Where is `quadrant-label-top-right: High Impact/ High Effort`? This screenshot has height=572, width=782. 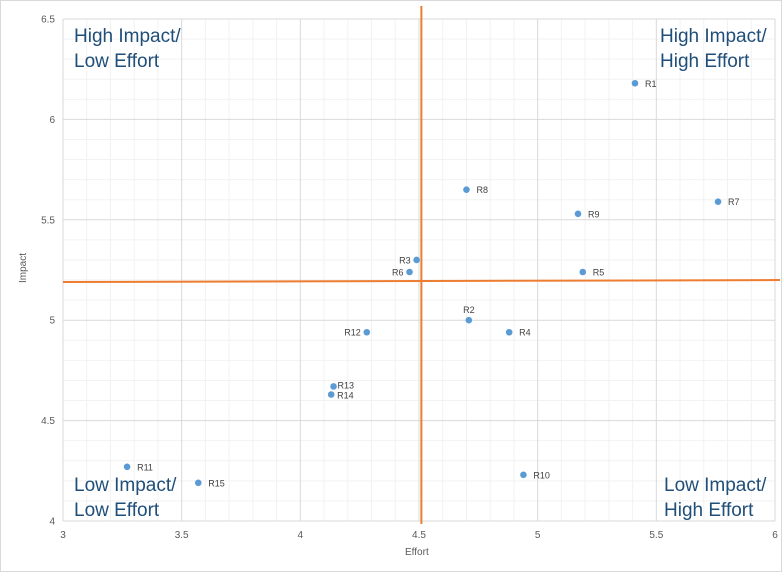 quadrant-label-top-right: High Impact/ High Effort is located at coordinates (713, 49).